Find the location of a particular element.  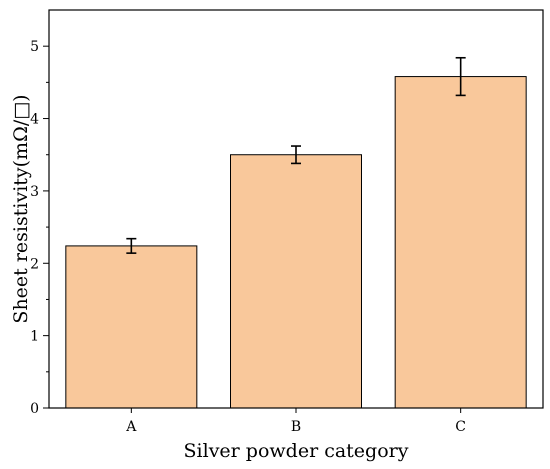

x-axis-ticks: A B C is located at coordinates (295, 421).